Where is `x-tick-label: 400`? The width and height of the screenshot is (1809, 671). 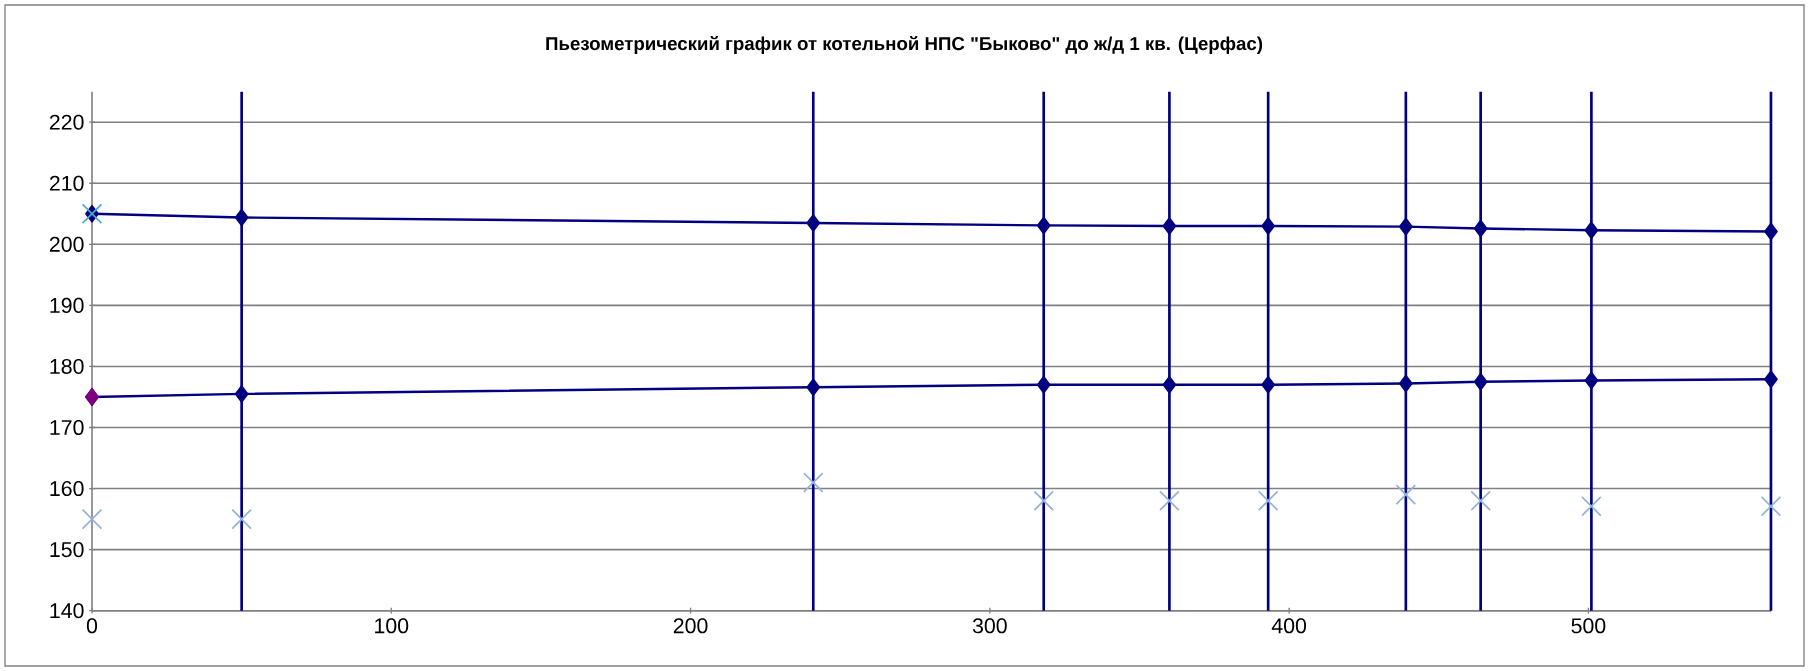
x-tick-label: 400 is located at coordinates (1289, 626).